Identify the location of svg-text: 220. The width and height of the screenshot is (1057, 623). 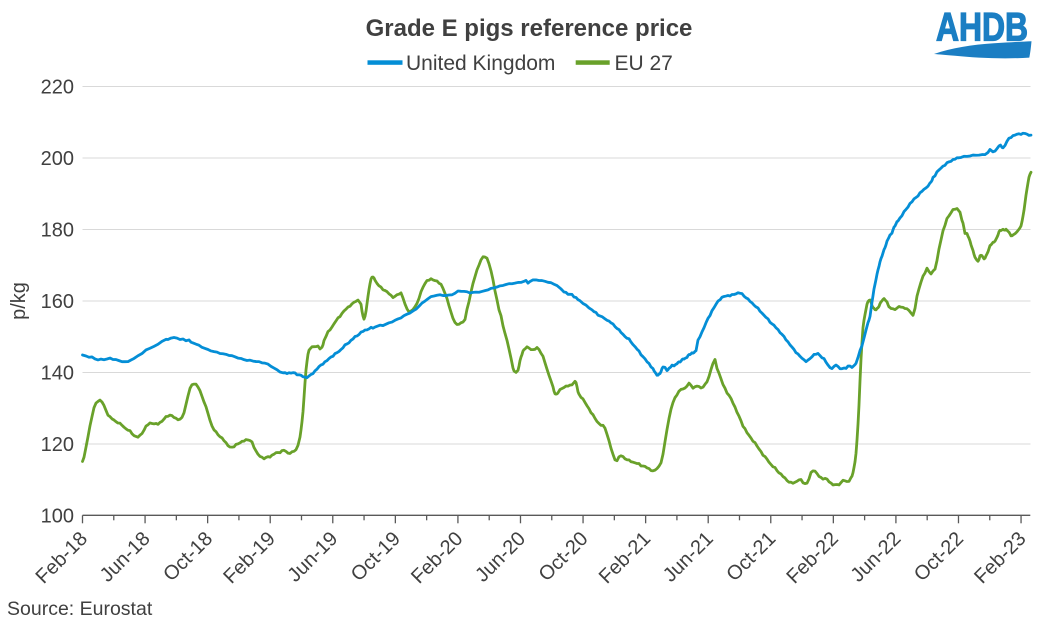
(57, 88).